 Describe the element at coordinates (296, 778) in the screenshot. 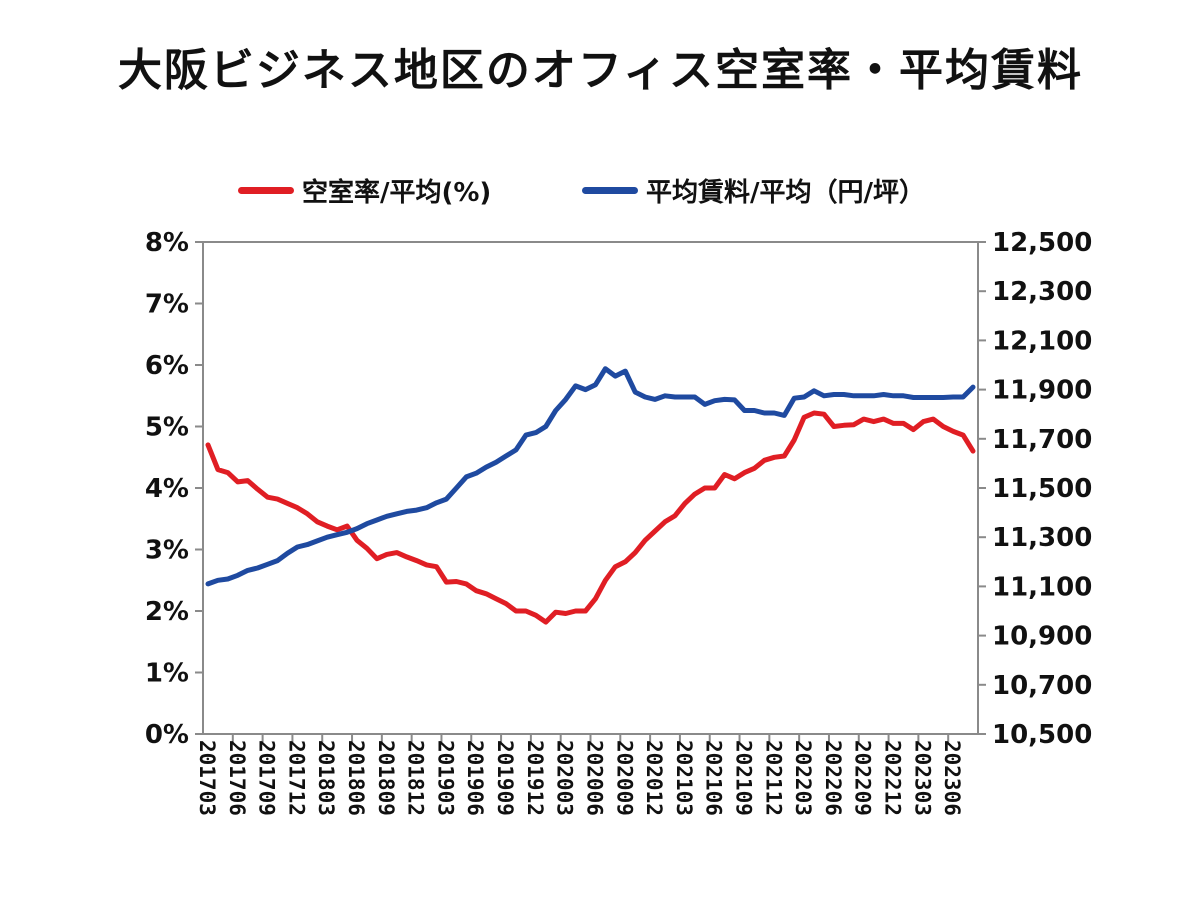

I see `x-tick-label: 201712` at that location.